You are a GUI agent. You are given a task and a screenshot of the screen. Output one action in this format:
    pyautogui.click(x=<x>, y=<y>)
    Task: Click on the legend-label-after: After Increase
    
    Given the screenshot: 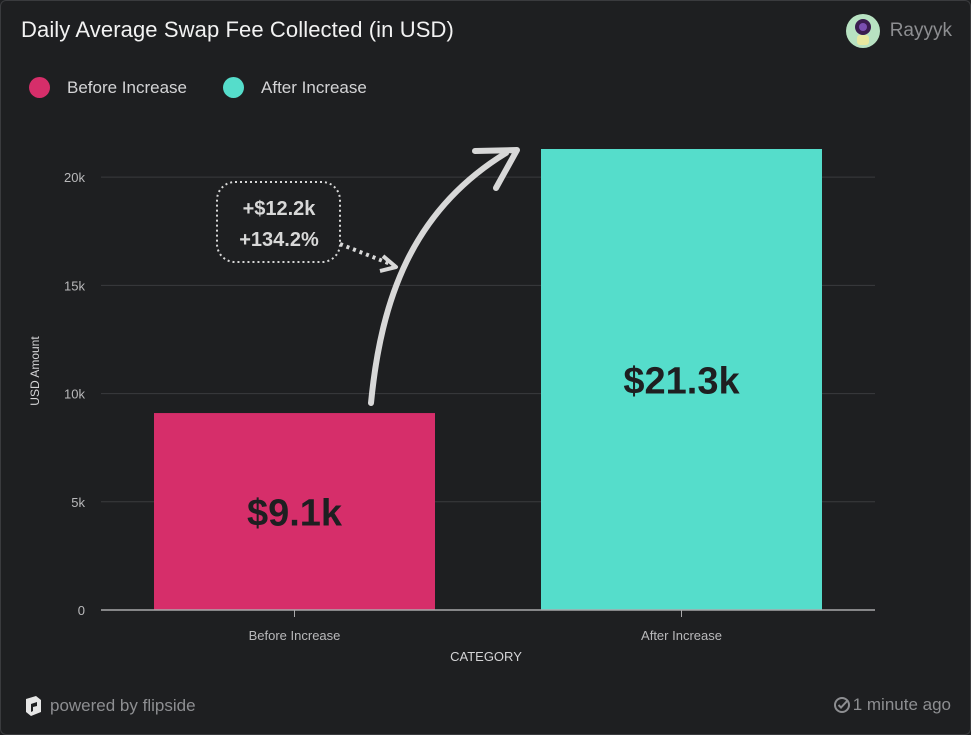 What is the action you would take?
    pyautogui.click(x=314, y=87)
    